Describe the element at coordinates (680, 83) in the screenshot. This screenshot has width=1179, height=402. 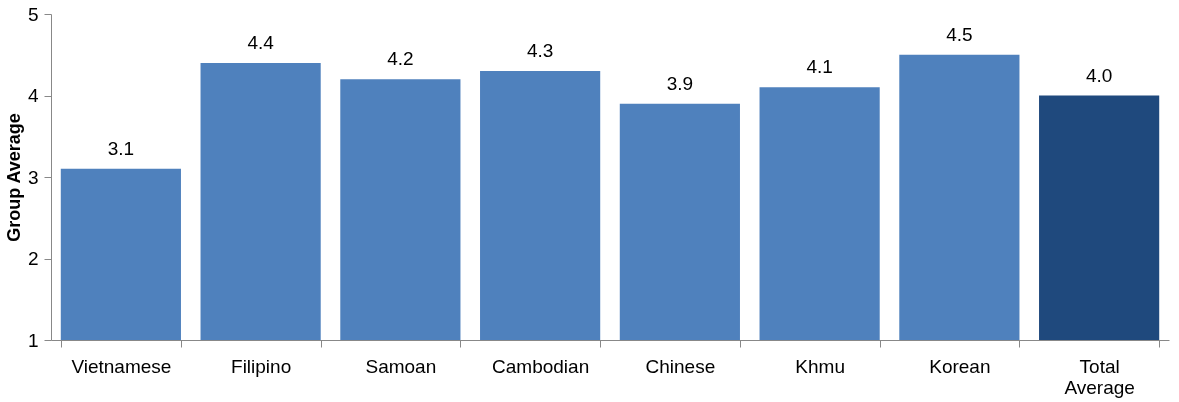
I see `data-label: 3.9` at that location.